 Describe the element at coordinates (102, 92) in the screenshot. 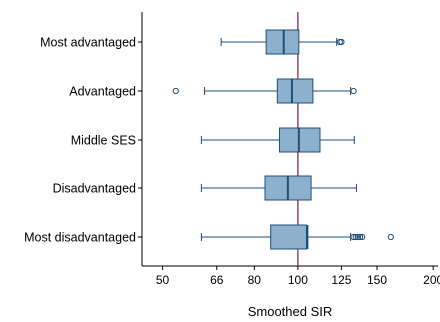

I see `category-label: Advantaged` at that location.